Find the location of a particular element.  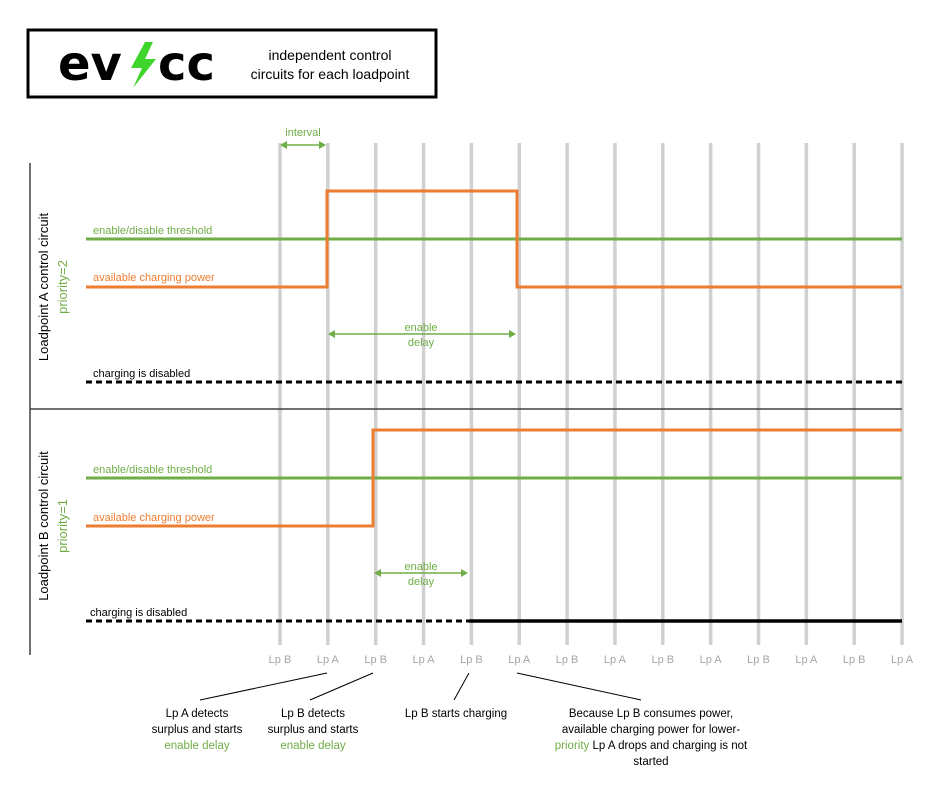

panel-b-power-label: available charging power is located at coordinates (154, 518).